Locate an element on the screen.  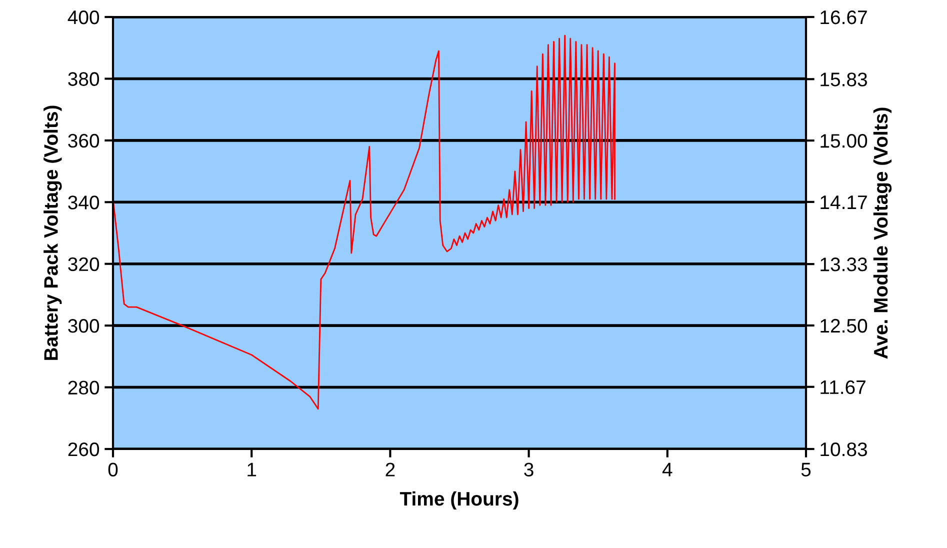
y-tick-label: 320 is located at coordinates (84, 264).